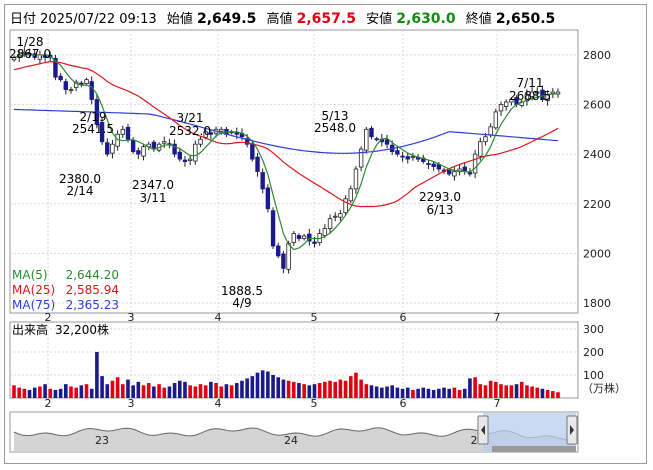  What do you see at coordinates (33, 305) in the screenshot?
I see `ma-legend-label: MA(75)` at bounding box center [33, 305].